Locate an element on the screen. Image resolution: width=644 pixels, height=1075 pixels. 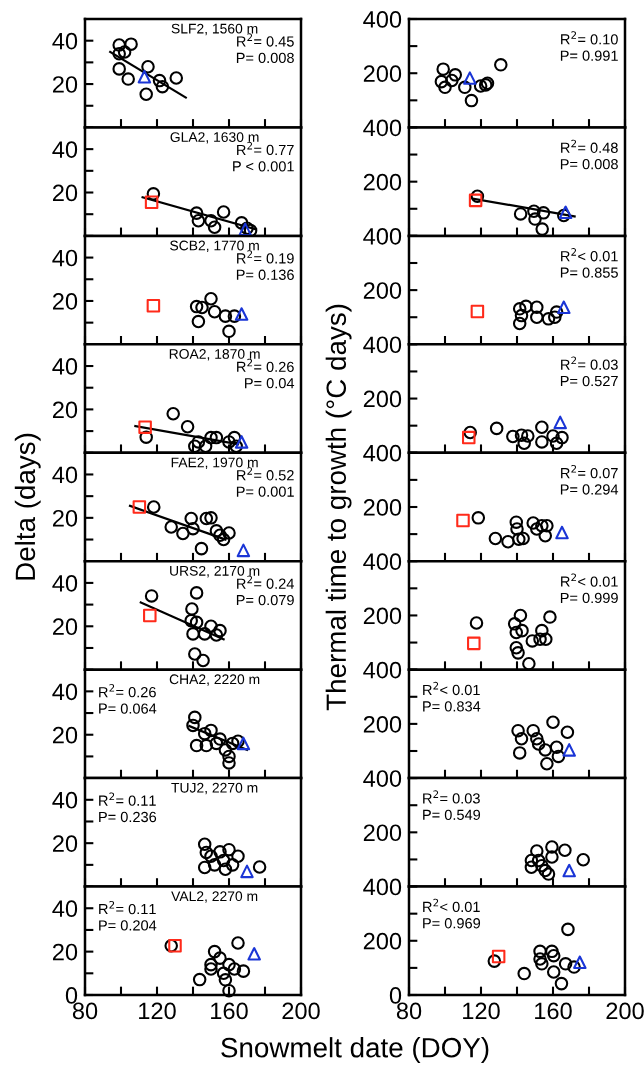
annotation: R$^{2}$= 0.48 is located at coordinates (589, 146).